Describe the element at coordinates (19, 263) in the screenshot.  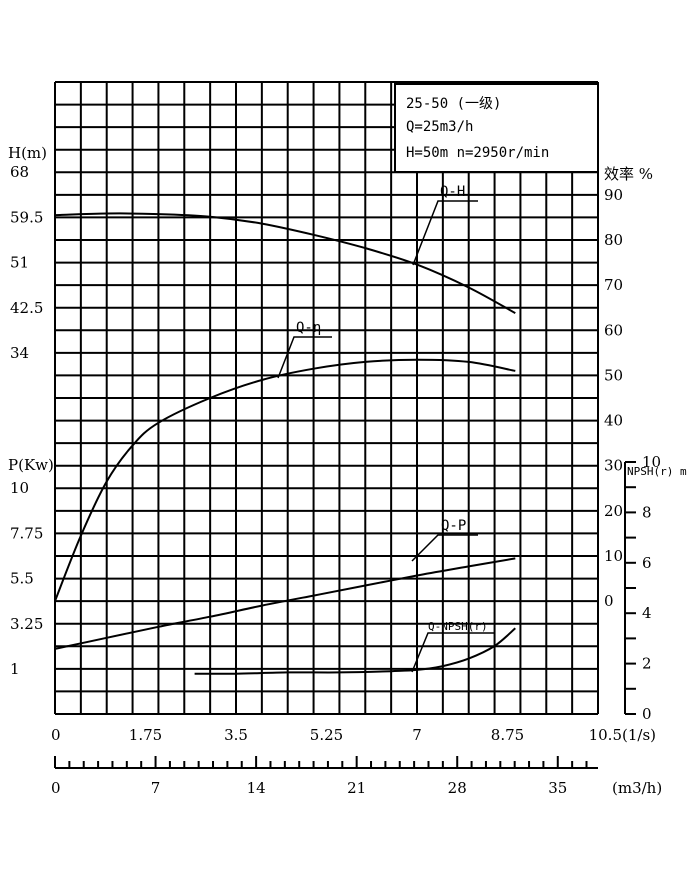
I see `head-tick-label: 51` at that location.